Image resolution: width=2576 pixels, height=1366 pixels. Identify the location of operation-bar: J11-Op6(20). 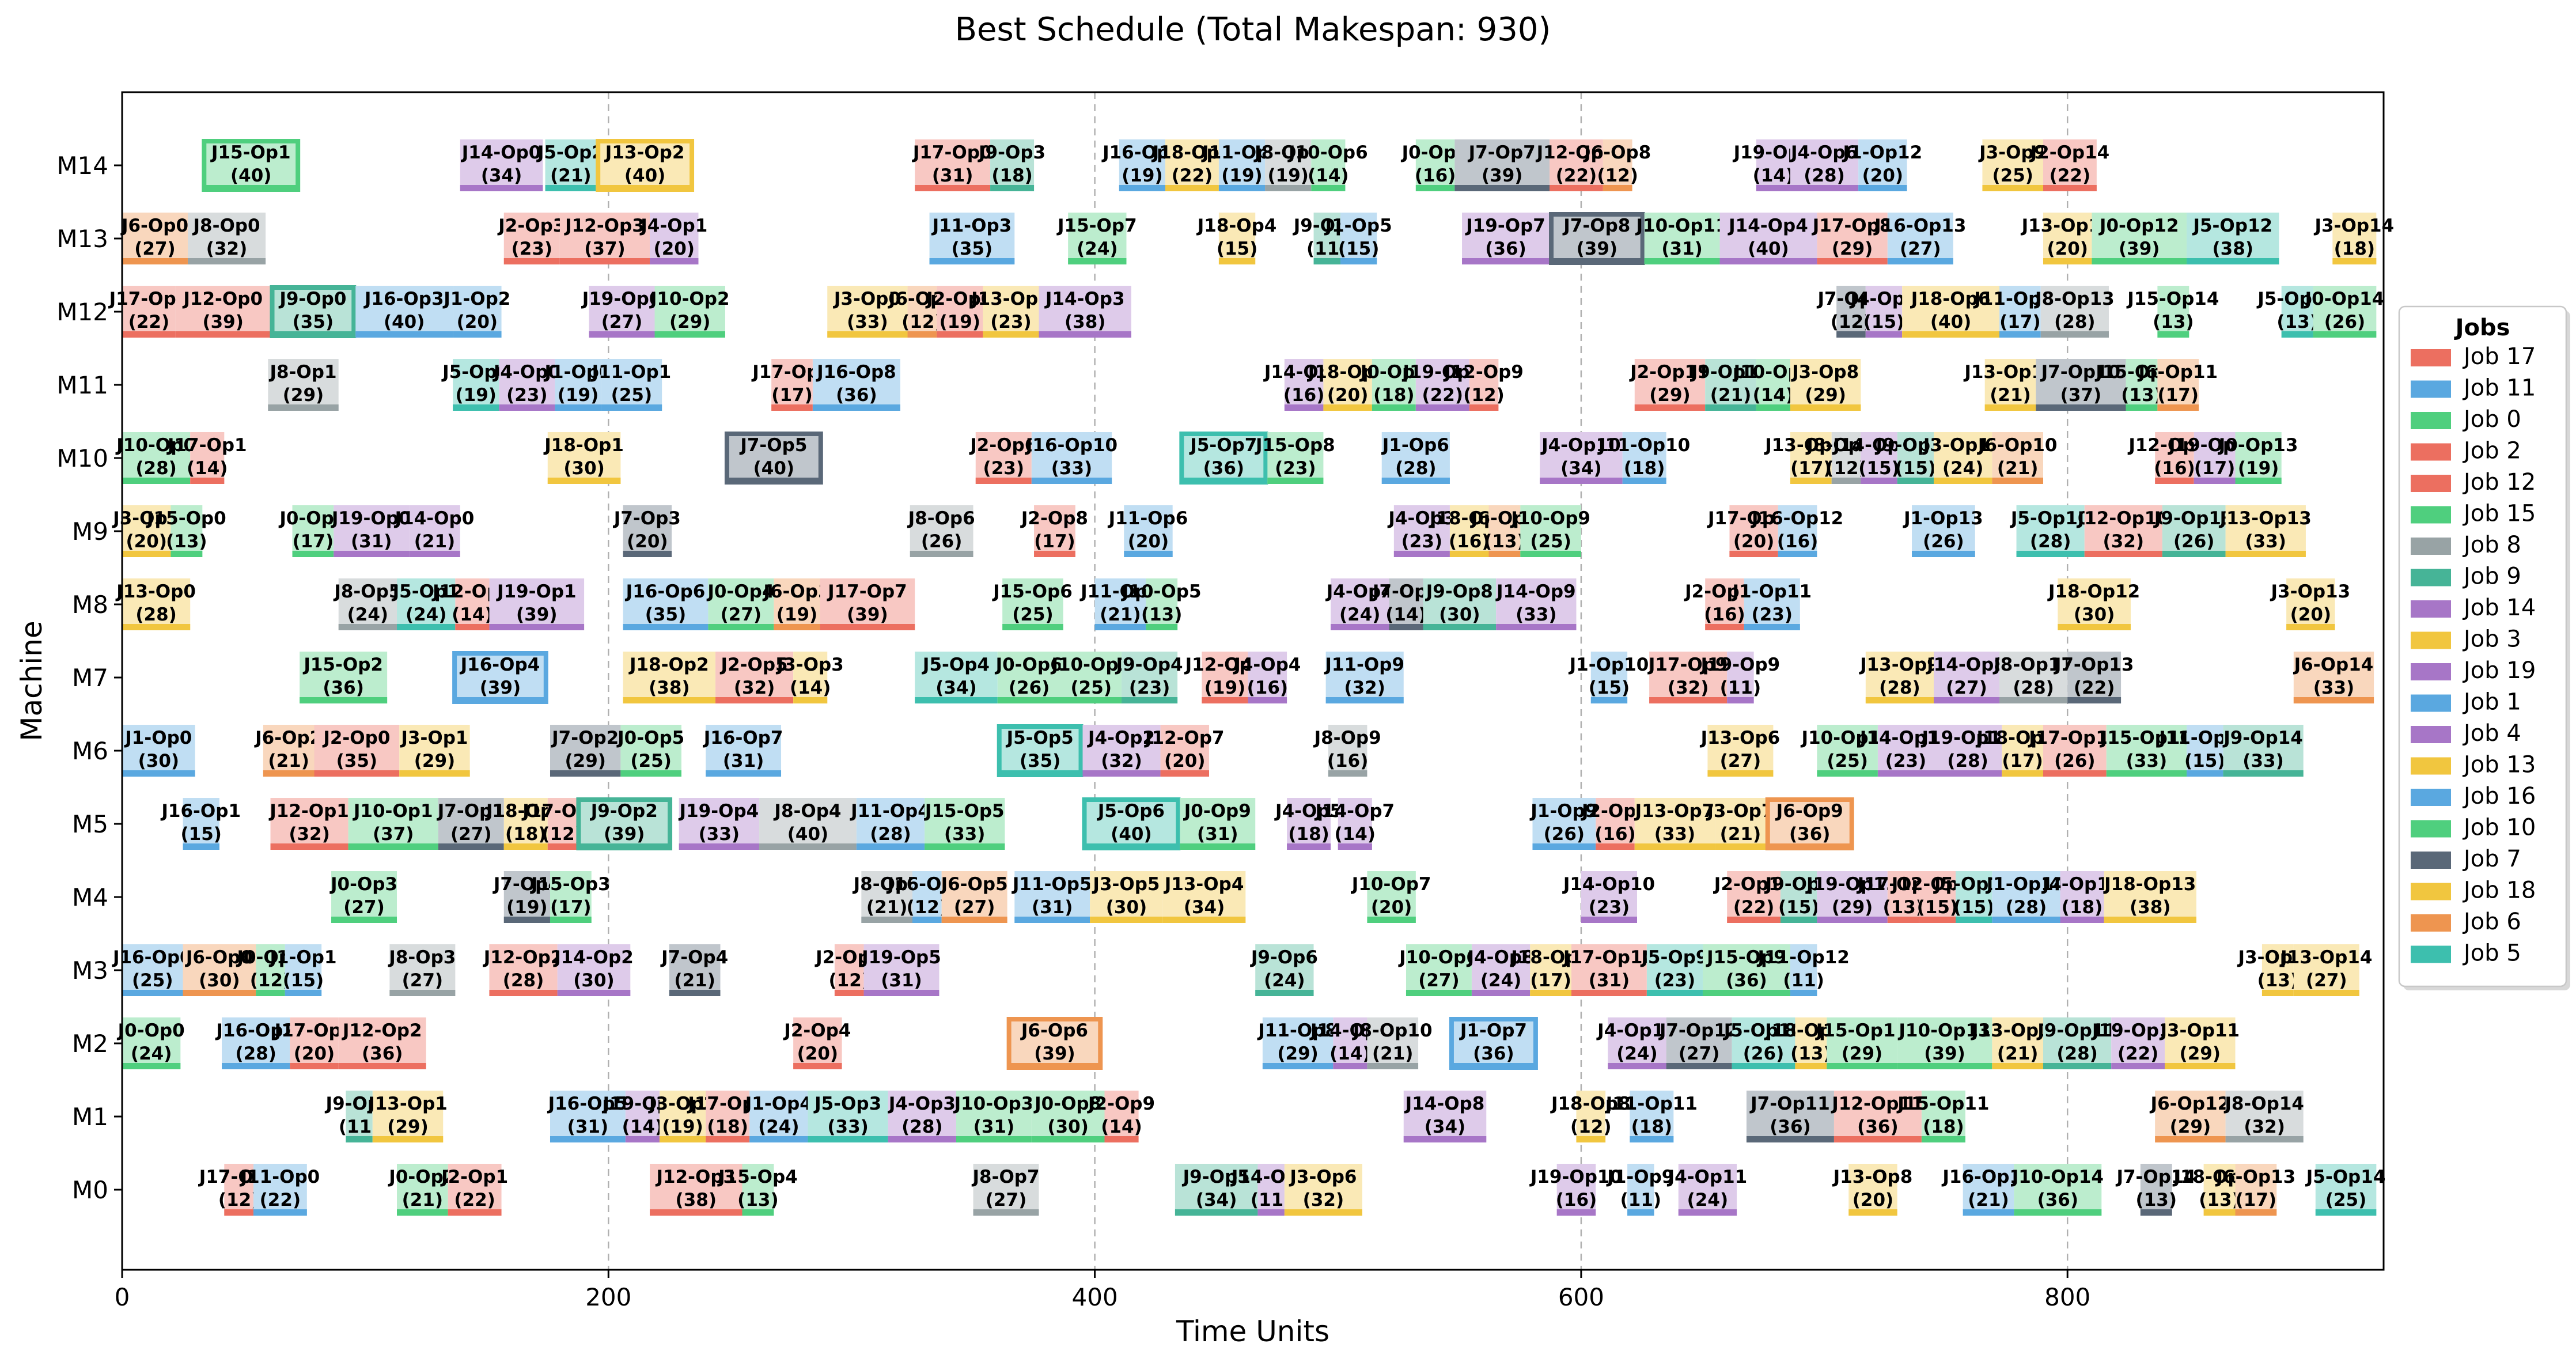
(1148, 531).